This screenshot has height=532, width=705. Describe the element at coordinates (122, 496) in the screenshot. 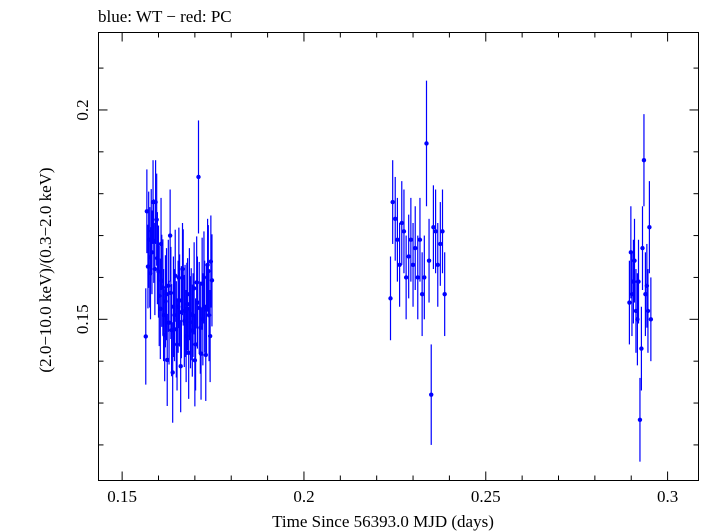

I see `x-tick-label: 0.15` at that location.